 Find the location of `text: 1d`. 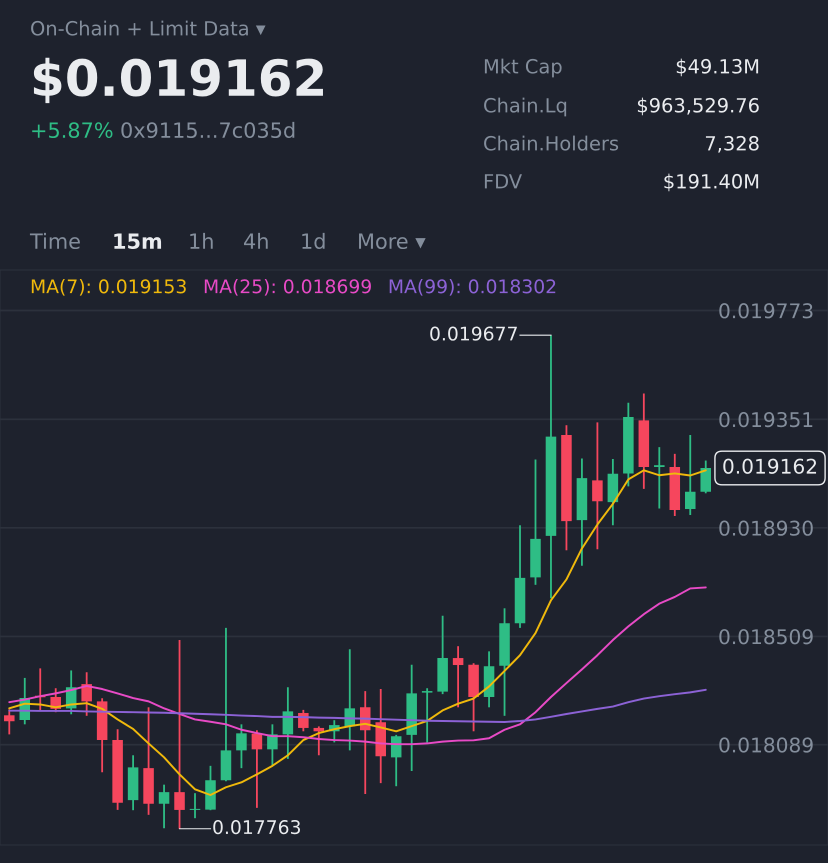

text: 1d is located at coordinates (313, 241).